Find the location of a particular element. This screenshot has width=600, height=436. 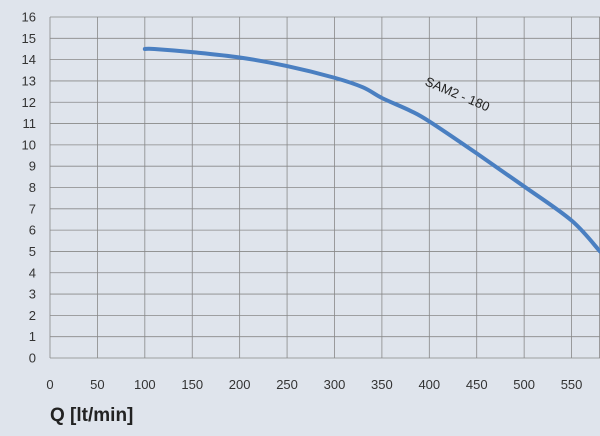

x-tick-label: 450 is located at coordinates (477, 384).